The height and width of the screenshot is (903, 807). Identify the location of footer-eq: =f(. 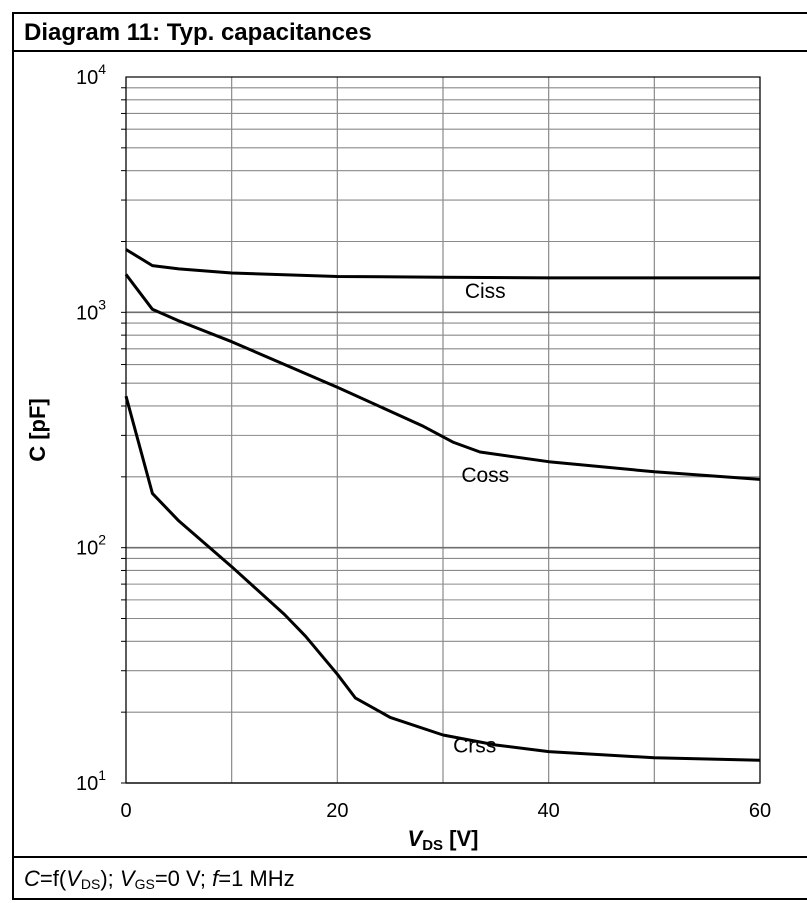
(53, 878).